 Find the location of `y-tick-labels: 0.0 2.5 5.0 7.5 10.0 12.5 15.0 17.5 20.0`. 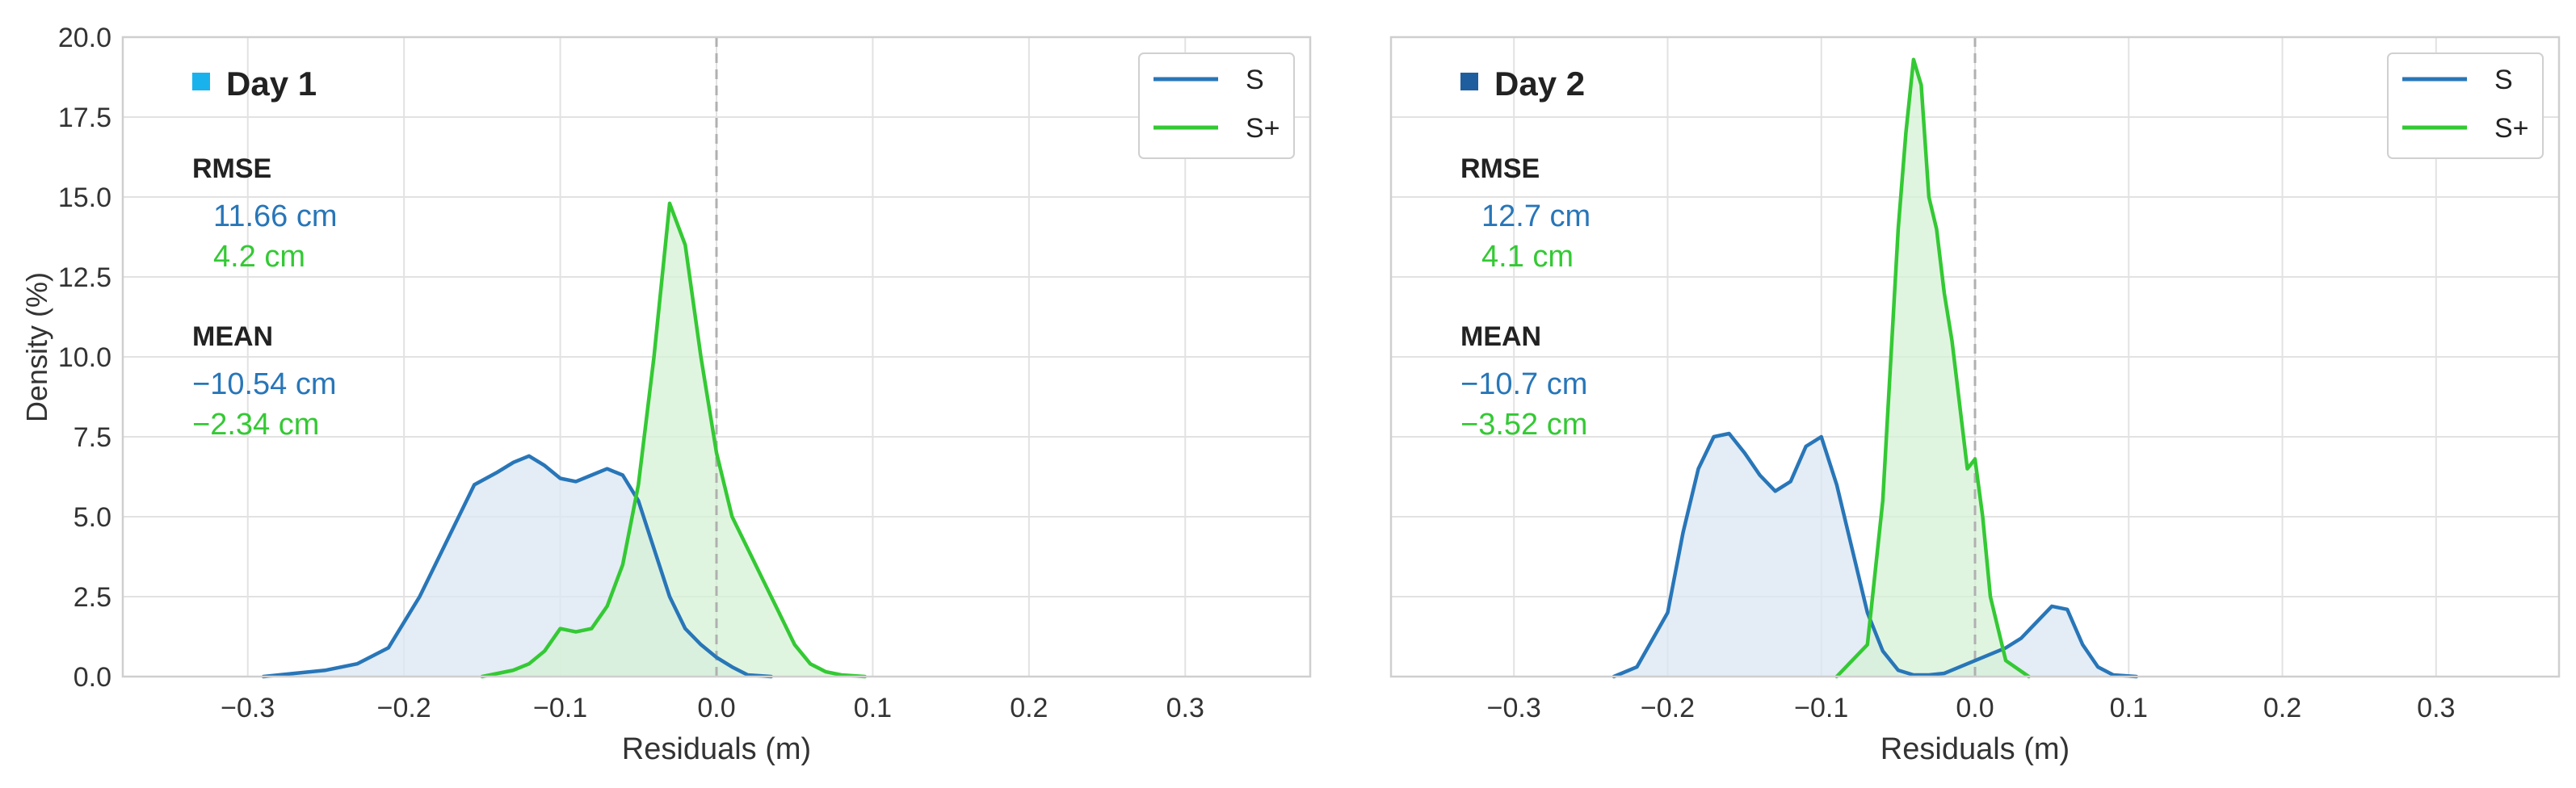

y-tick-labels: 0.0 2.5 5.0 7.5 10.0 12.5 15.0 17.5 20.0 is located at coordinates (84, 358).